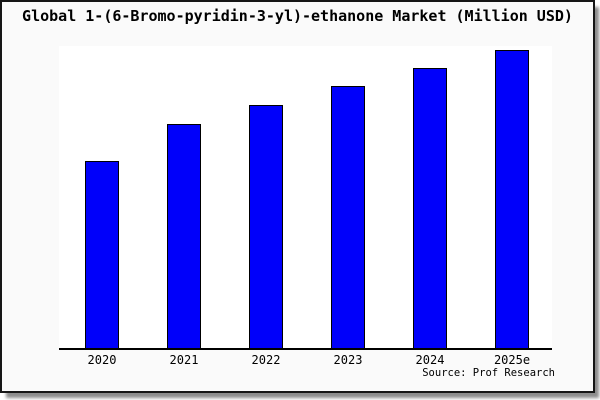  Describe the element at coordinates (512, 360) in the screenshot. I see `x-tick-label-2025e: 2025e` at that location.